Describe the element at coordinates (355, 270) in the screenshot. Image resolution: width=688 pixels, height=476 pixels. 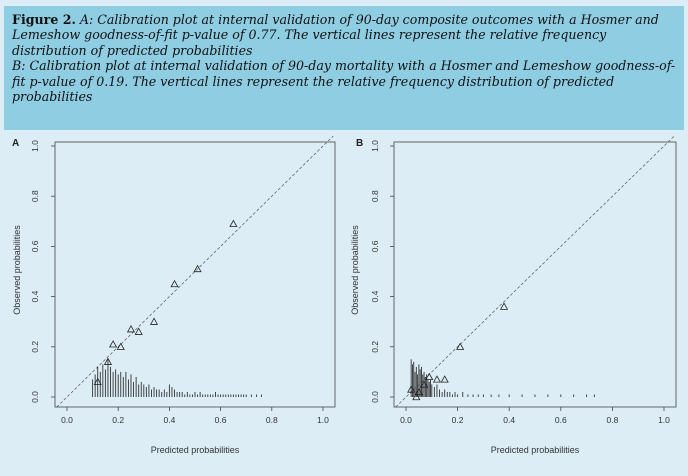
I see `y-axis-label-b: Observed probabilities` at that location.